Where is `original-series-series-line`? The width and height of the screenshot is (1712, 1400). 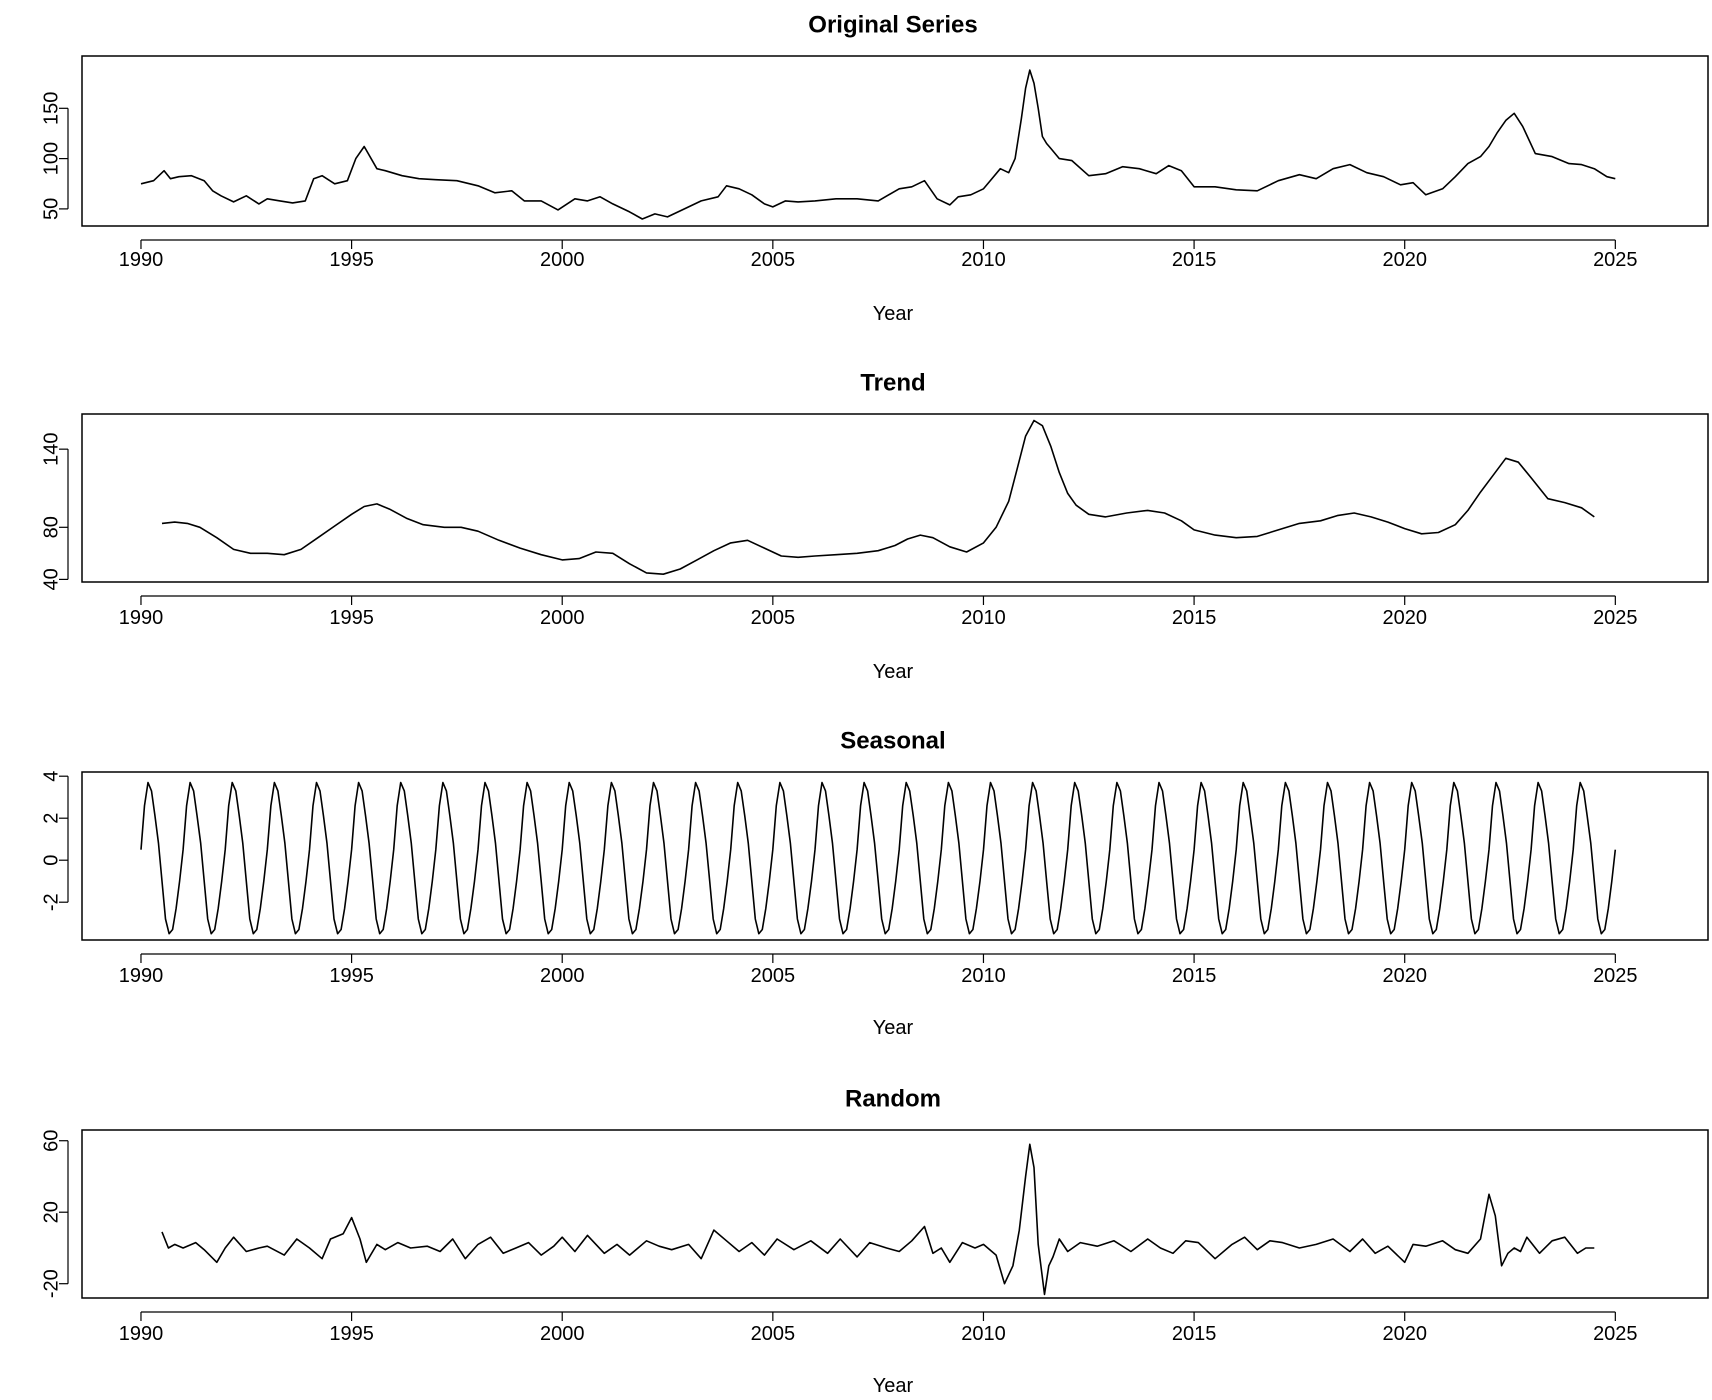
original-series-series-line is located at coordinates (878, 144).